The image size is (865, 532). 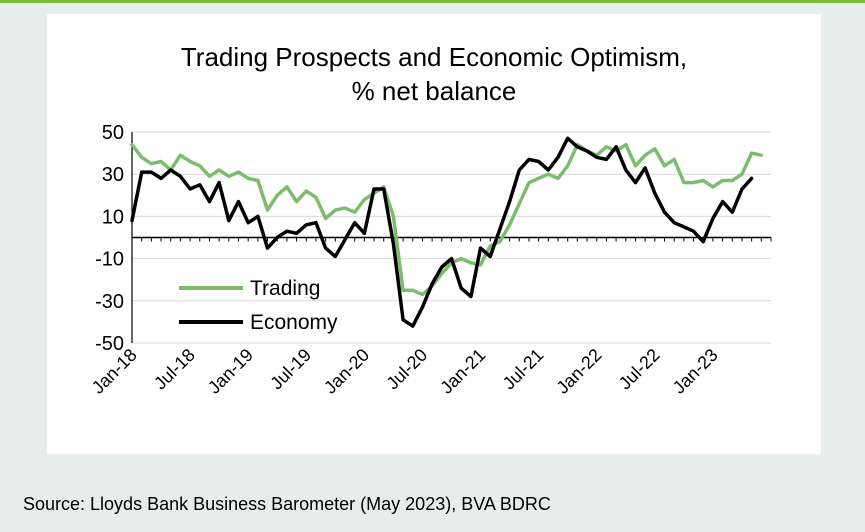 What do you see at coordinates (113, 133) in the screenshot?
I see `y-tick-label: 50` at bounding box center [113, 133].